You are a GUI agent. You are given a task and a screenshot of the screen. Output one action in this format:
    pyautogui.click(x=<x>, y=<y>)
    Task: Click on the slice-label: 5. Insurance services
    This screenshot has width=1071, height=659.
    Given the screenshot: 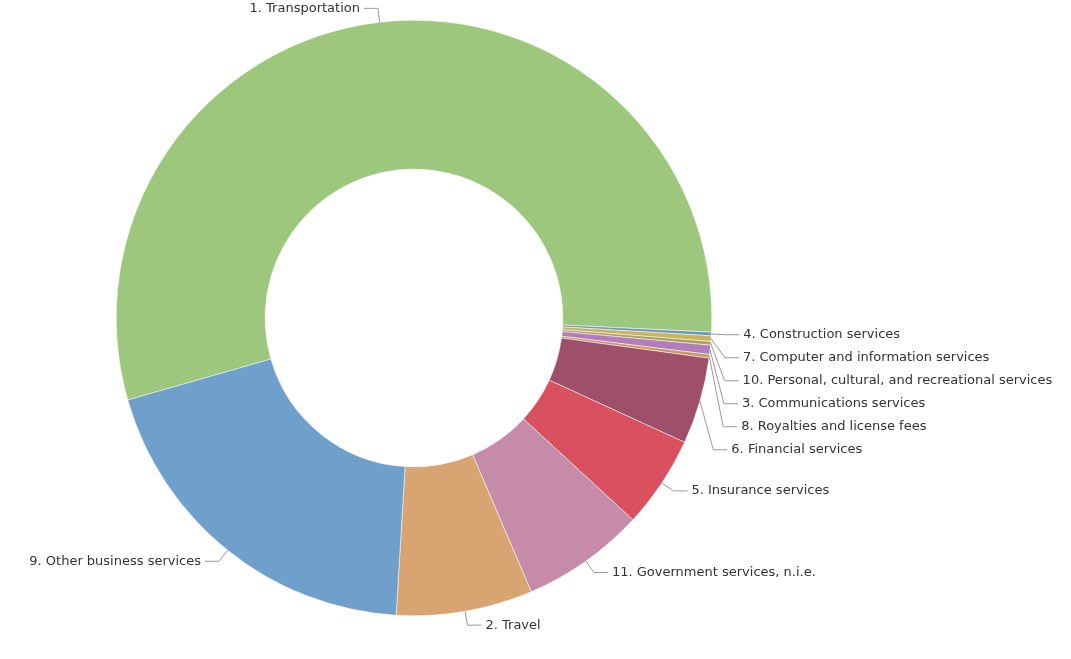 What is the action you would take?
    pyautogui.click(x=760, y=490)
    